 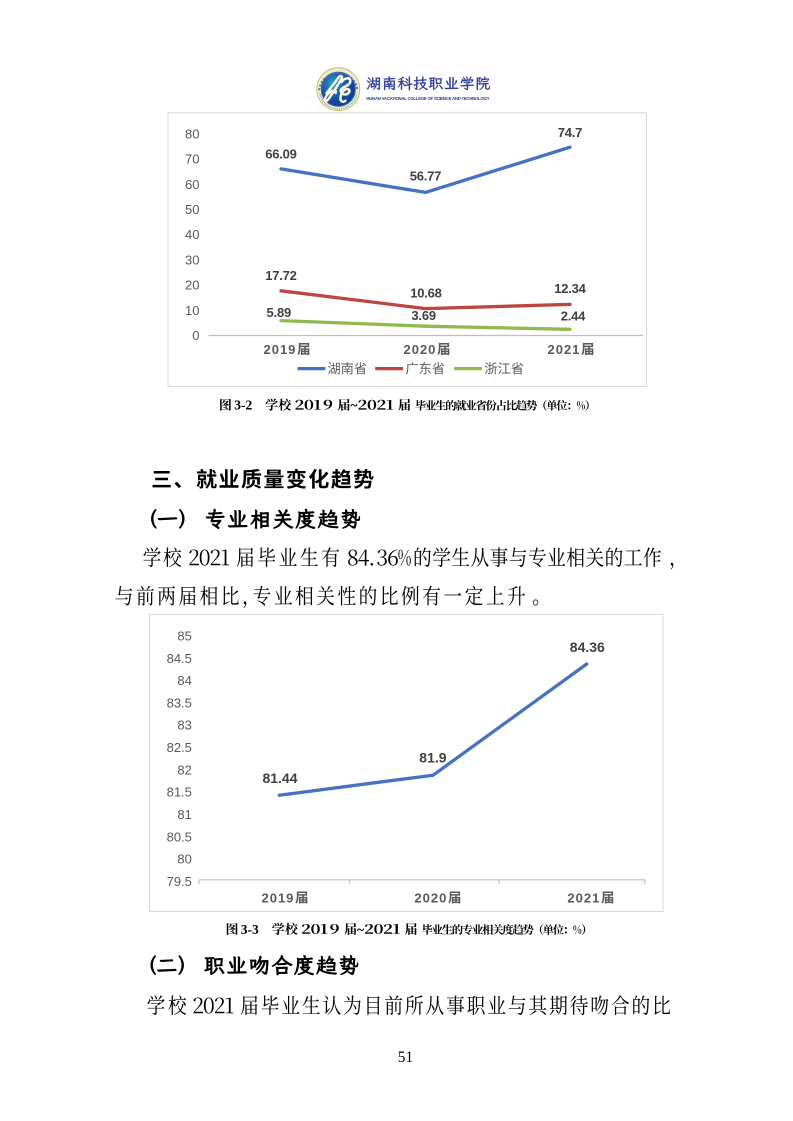 What do you see at coordinates (184, 769) in the screenshot?
I see `svg-text: 82` at bounding box center [184, 769].